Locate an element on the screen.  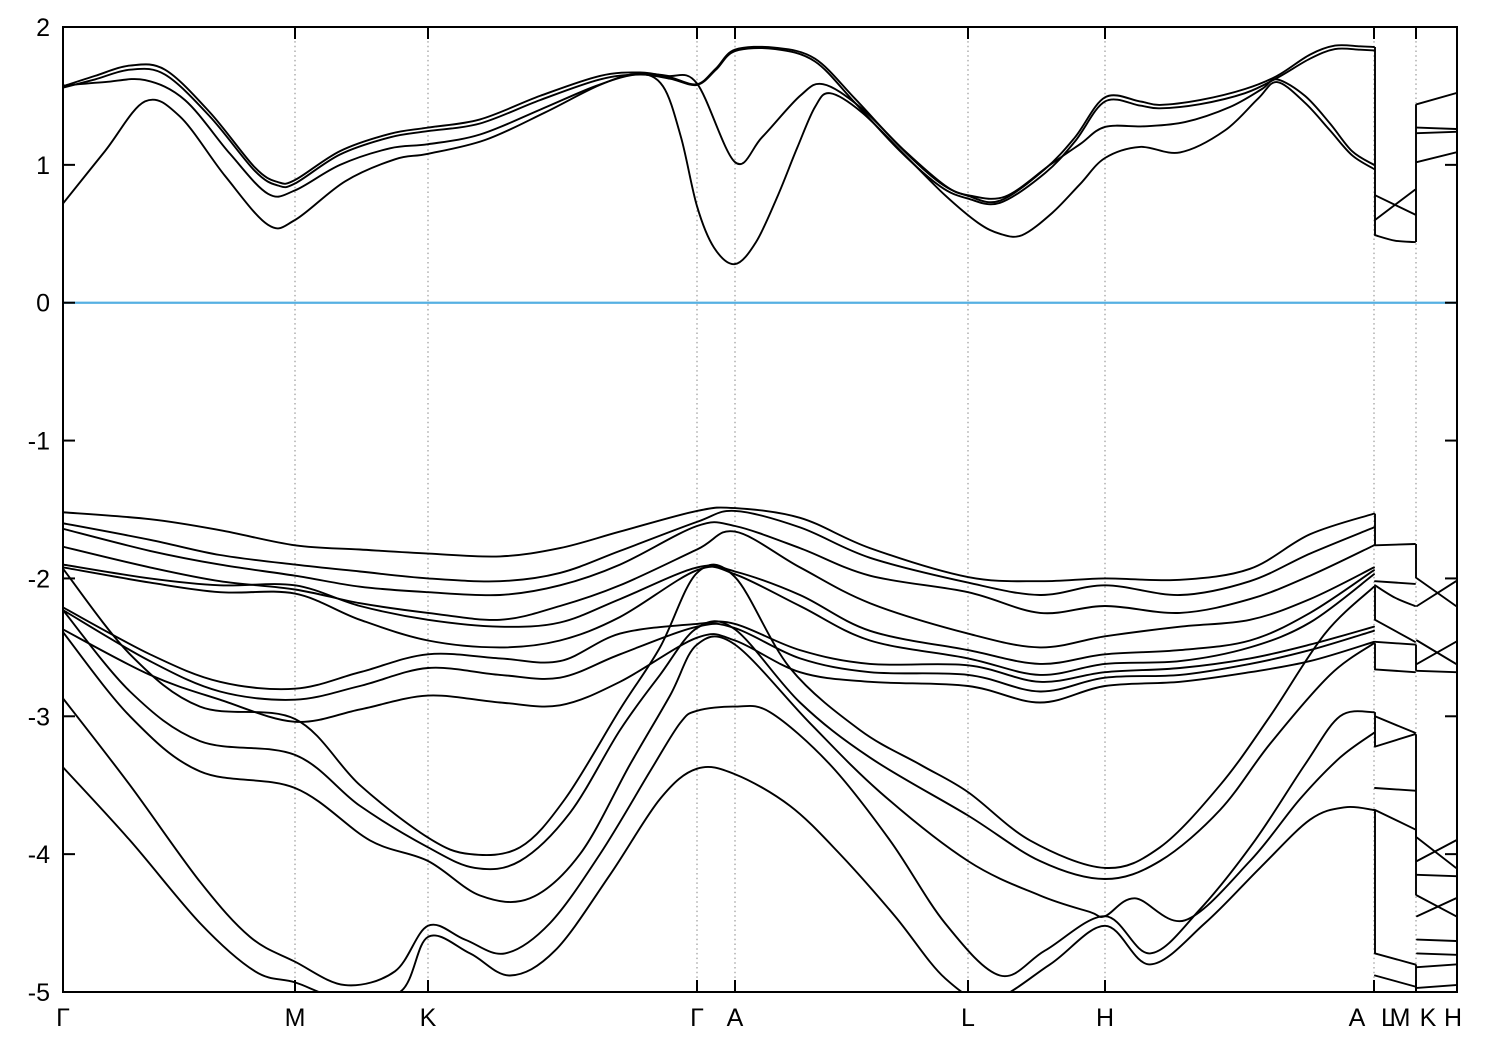
y-axis-label: 0 is located at coordinates (43, 304).